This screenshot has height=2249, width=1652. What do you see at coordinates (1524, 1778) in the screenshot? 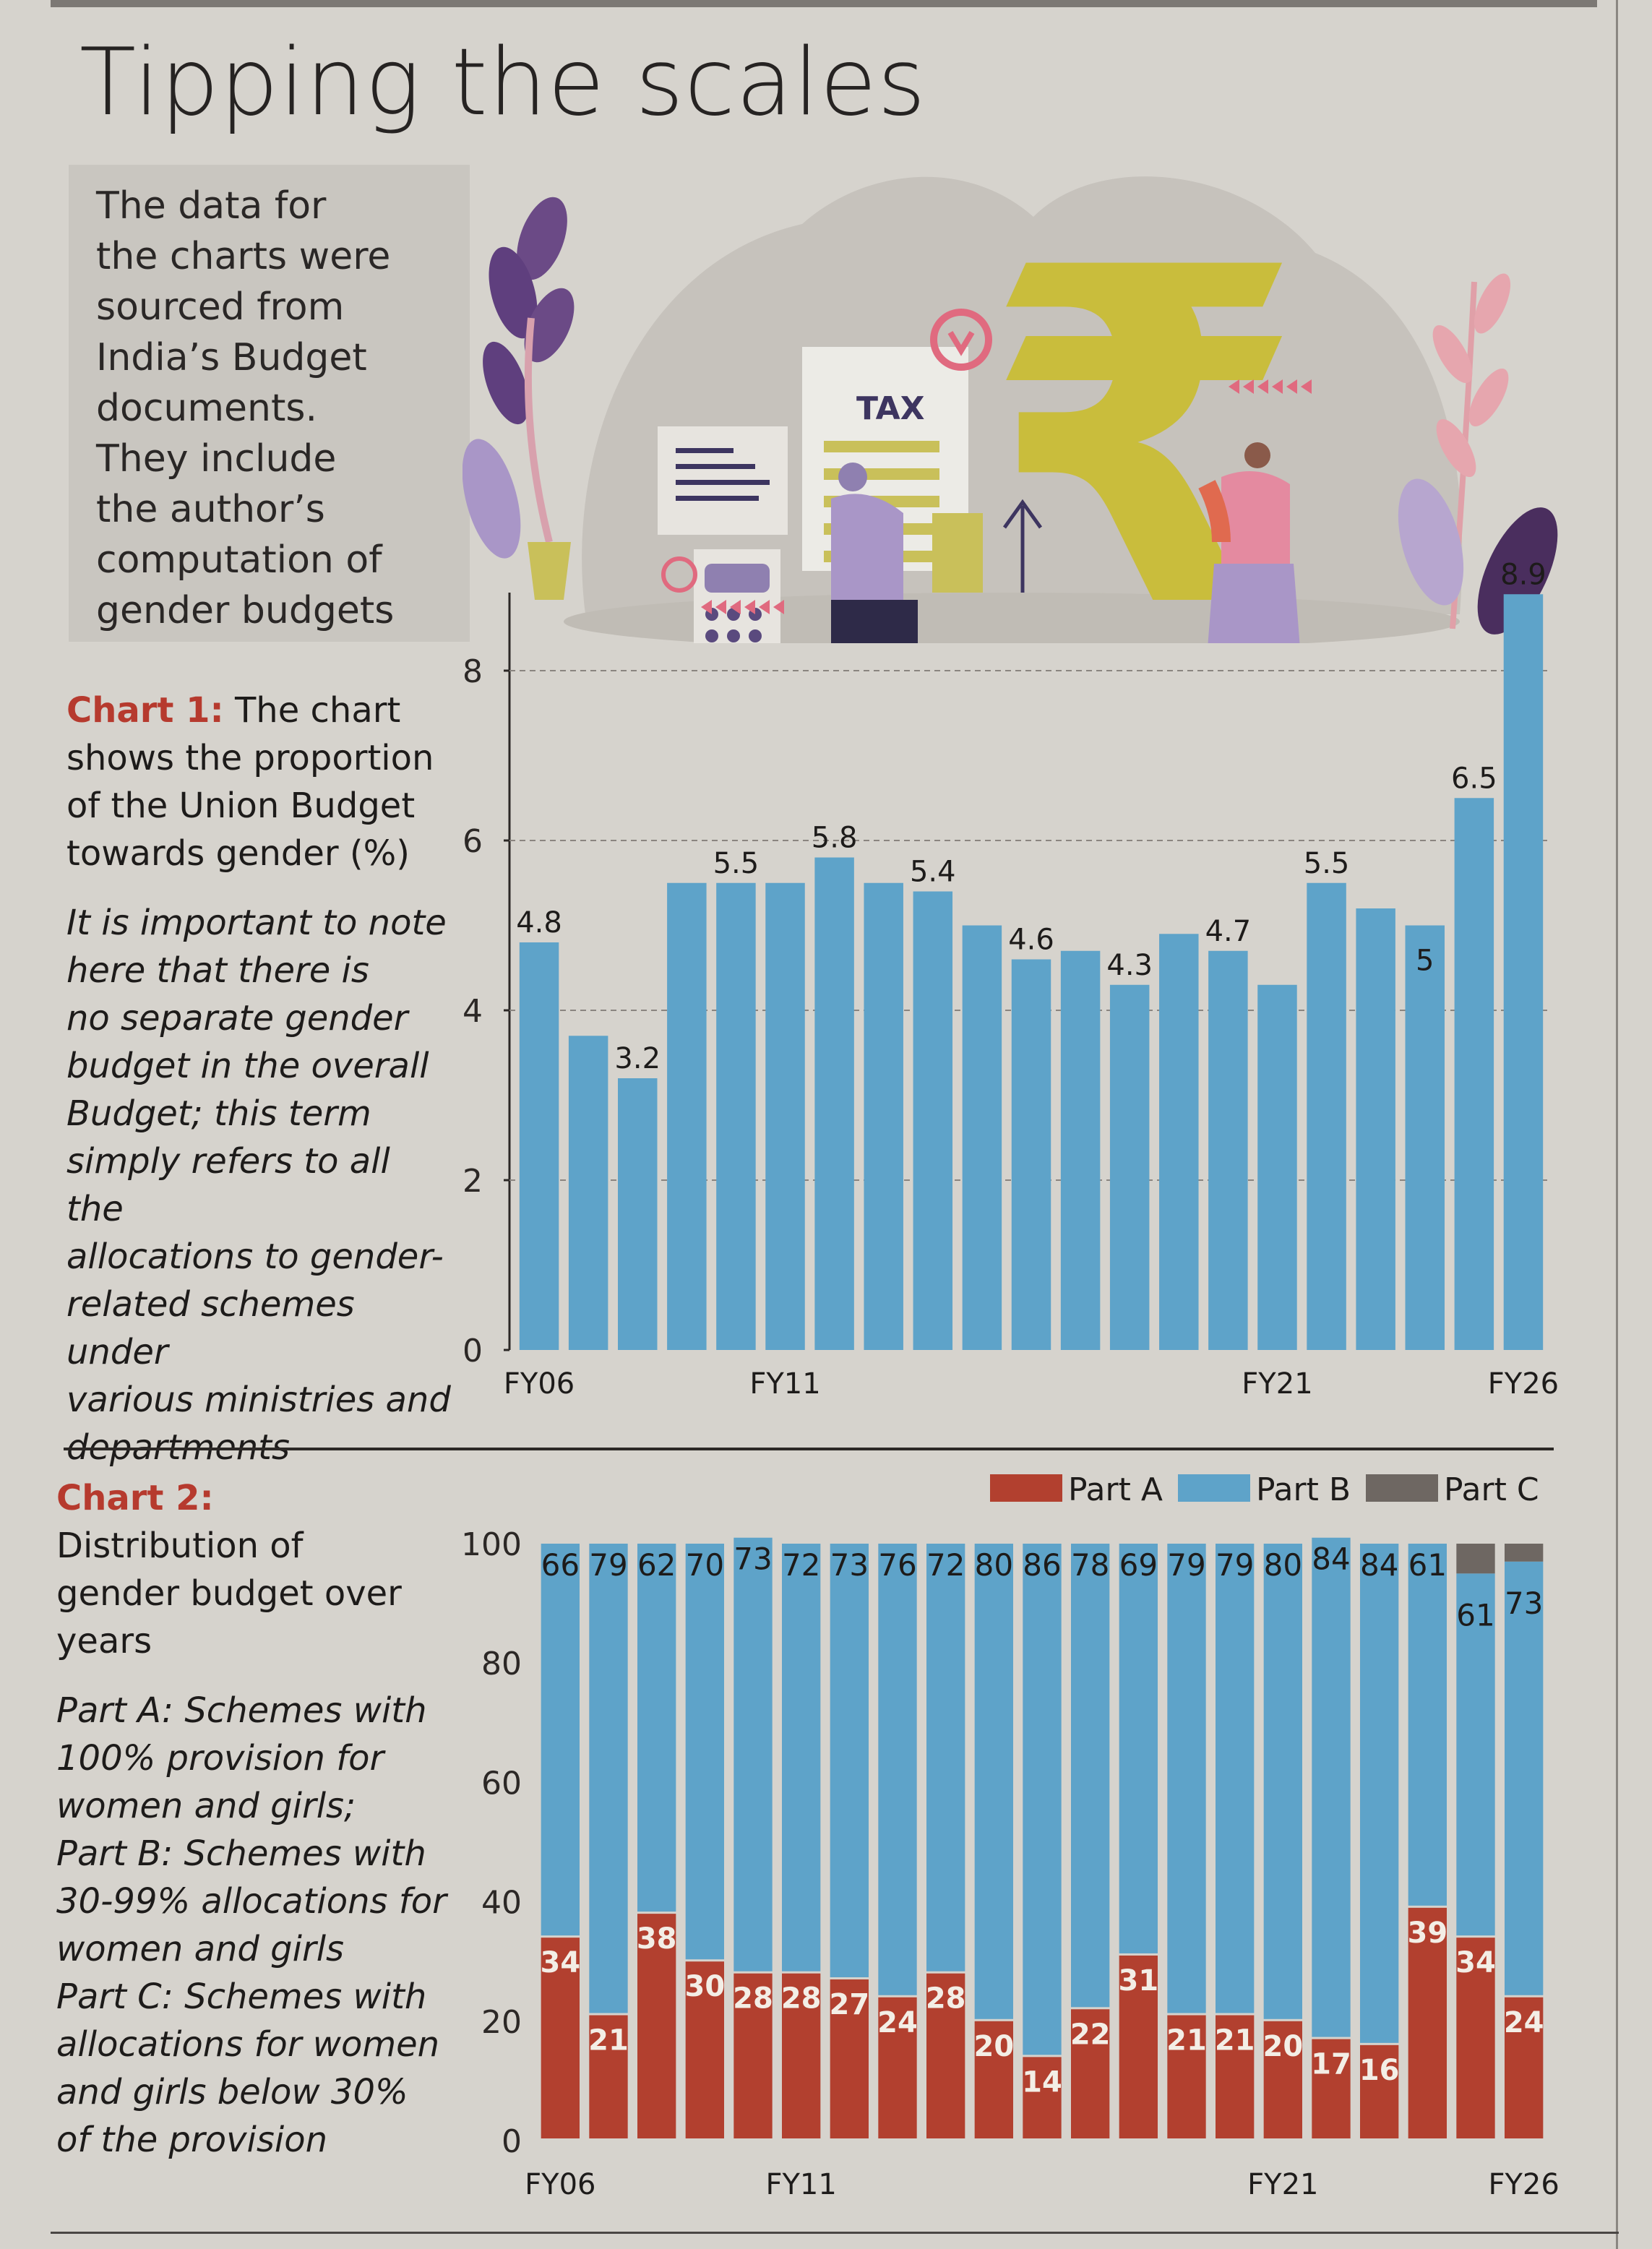
I see `bar-segment-part-b-FY26` at bounding box center [1524, 1778].